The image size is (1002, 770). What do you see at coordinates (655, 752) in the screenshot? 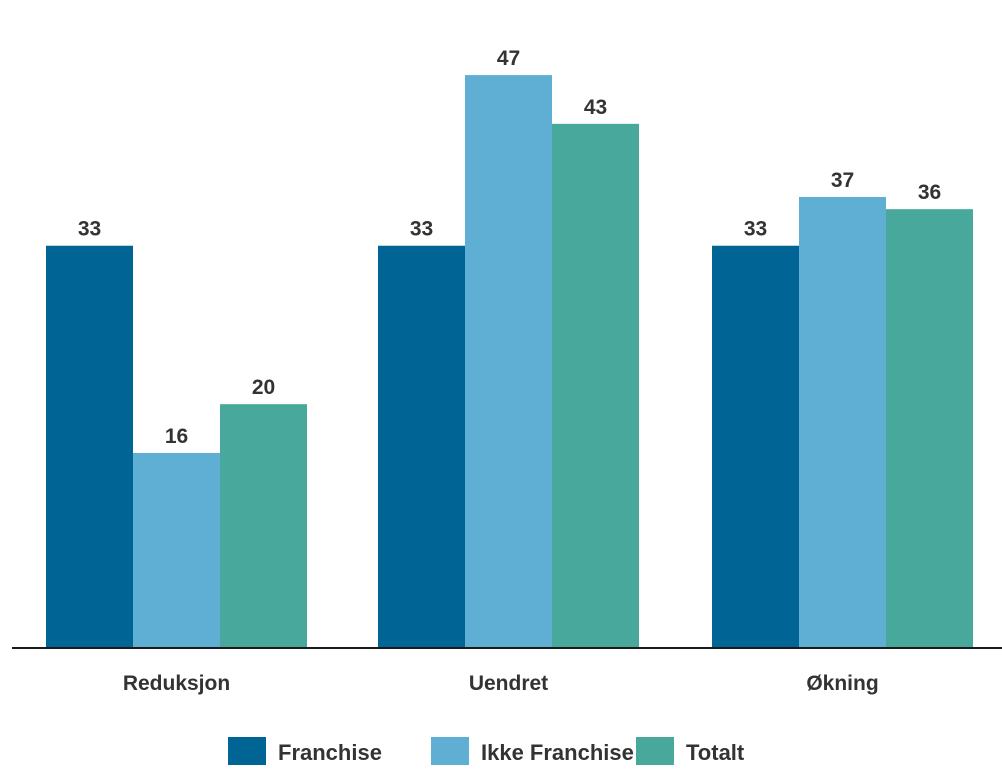
I see `legend-swatch-totalt` at bounding box center [655, 752].